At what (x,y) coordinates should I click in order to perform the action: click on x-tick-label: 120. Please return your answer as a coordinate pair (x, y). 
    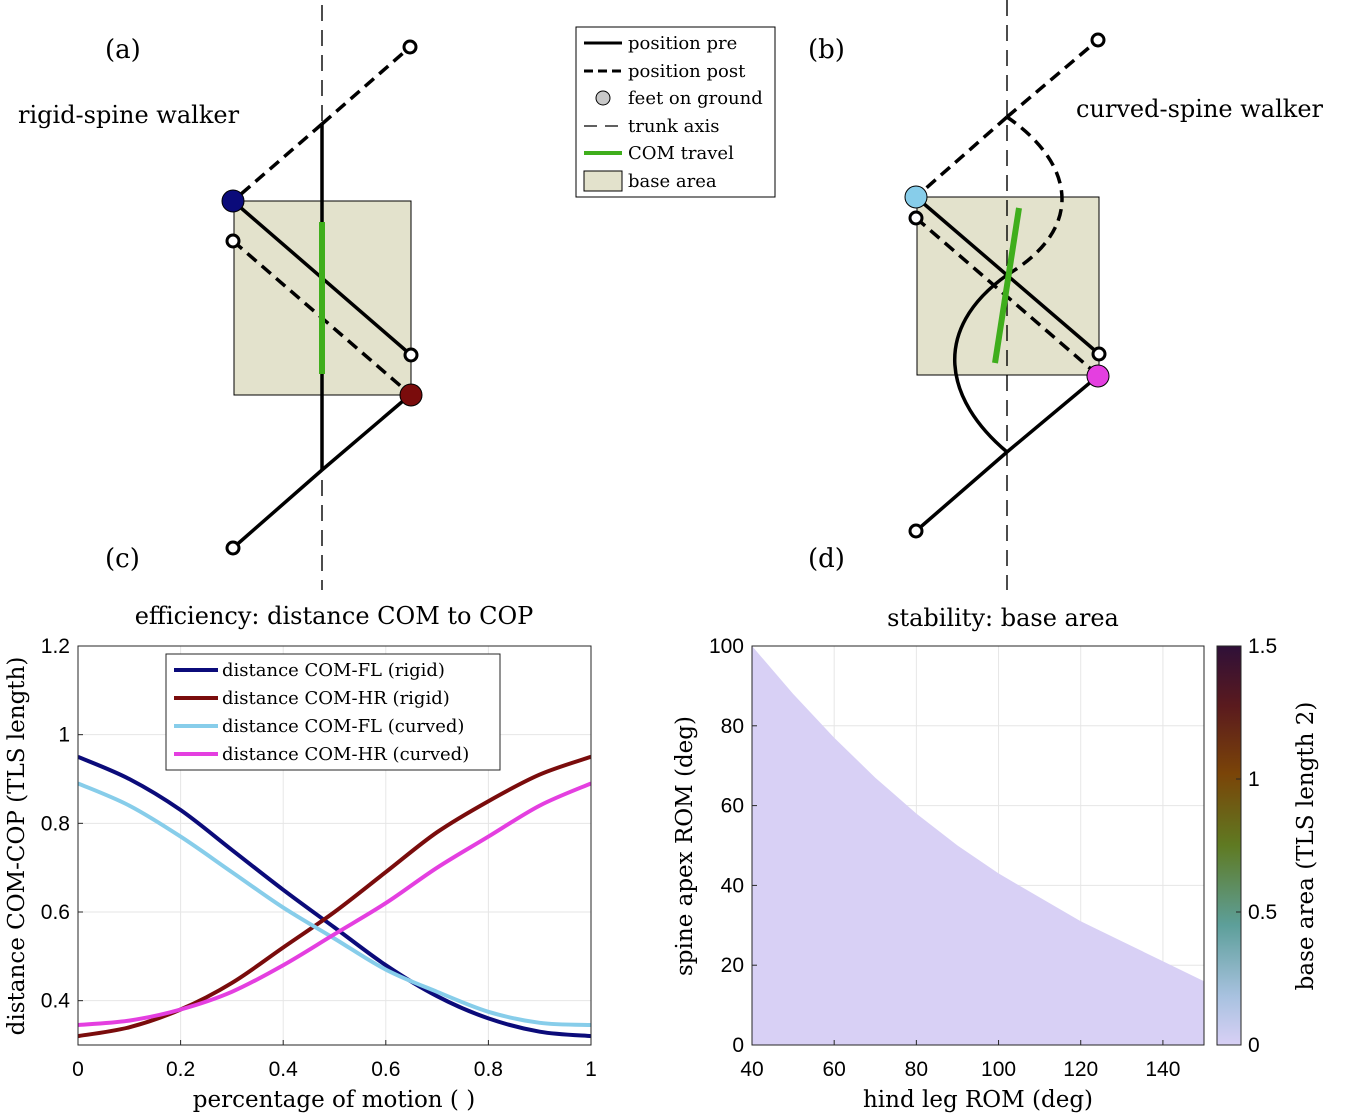
    Looking at the image, I should click on (1080, 1069).